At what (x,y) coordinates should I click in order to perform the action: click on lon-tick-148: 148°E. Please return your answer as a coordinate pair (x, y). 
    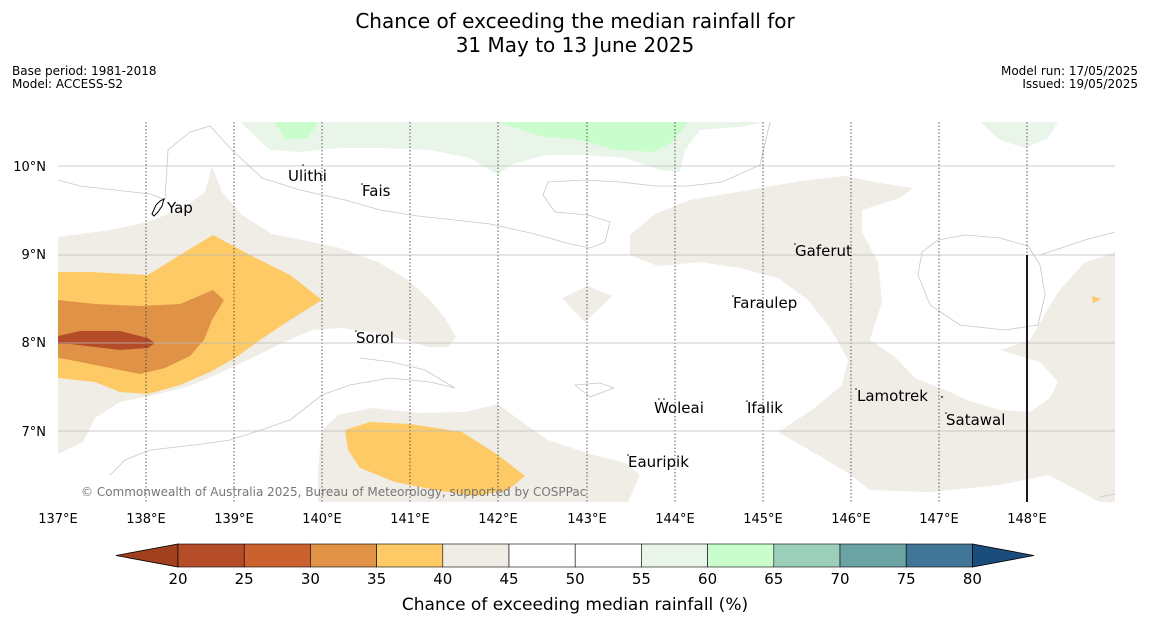
    Looking at the image, I should click on (1027, 519).